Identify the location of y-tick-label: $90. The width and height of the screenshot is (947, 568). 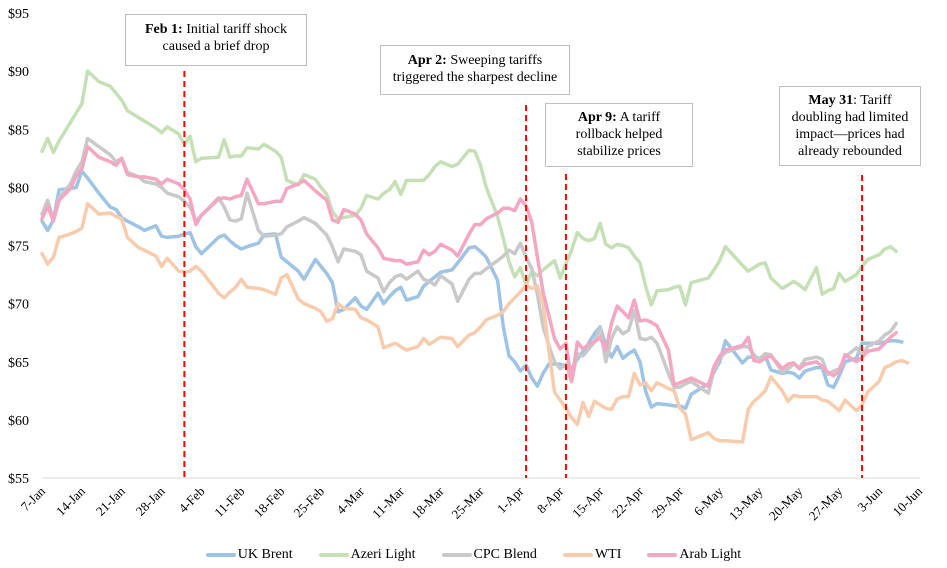
(18, 72).